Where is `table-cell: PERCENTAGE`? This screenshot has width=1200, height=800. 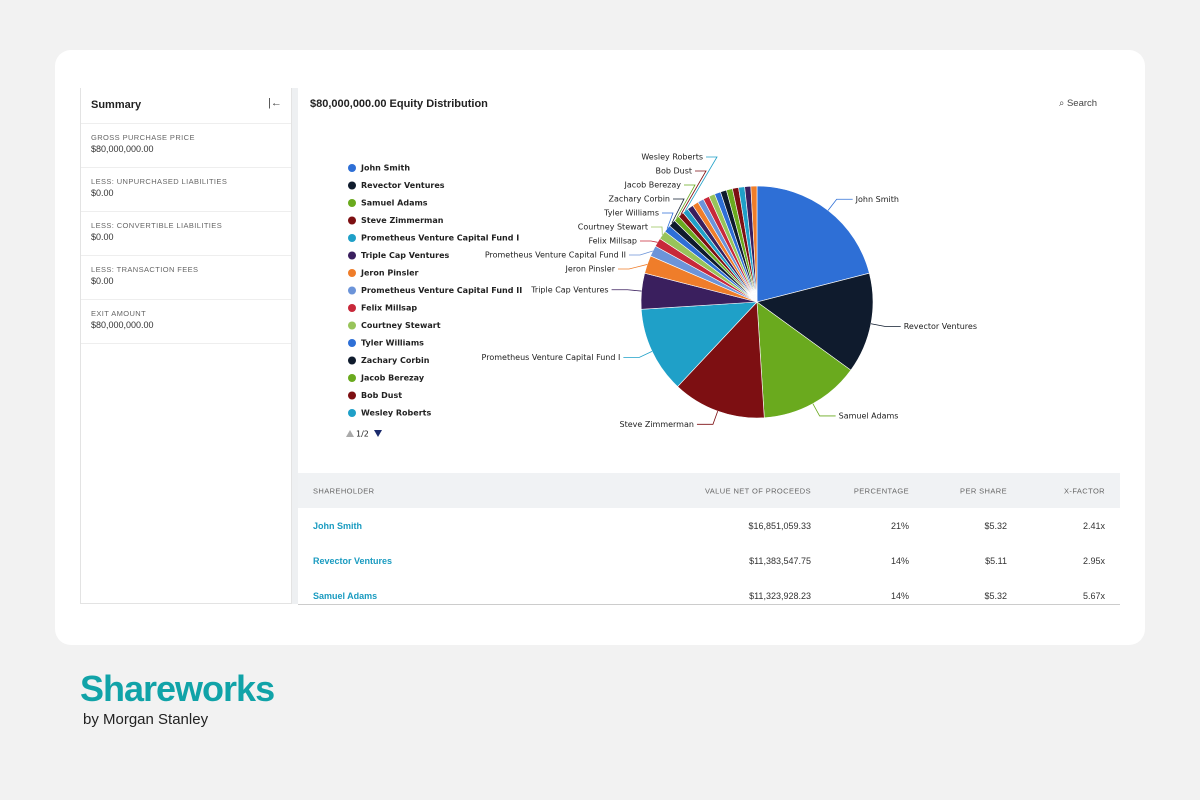
table-cell: PERCENTAGE is located at coordinates (881, 490).